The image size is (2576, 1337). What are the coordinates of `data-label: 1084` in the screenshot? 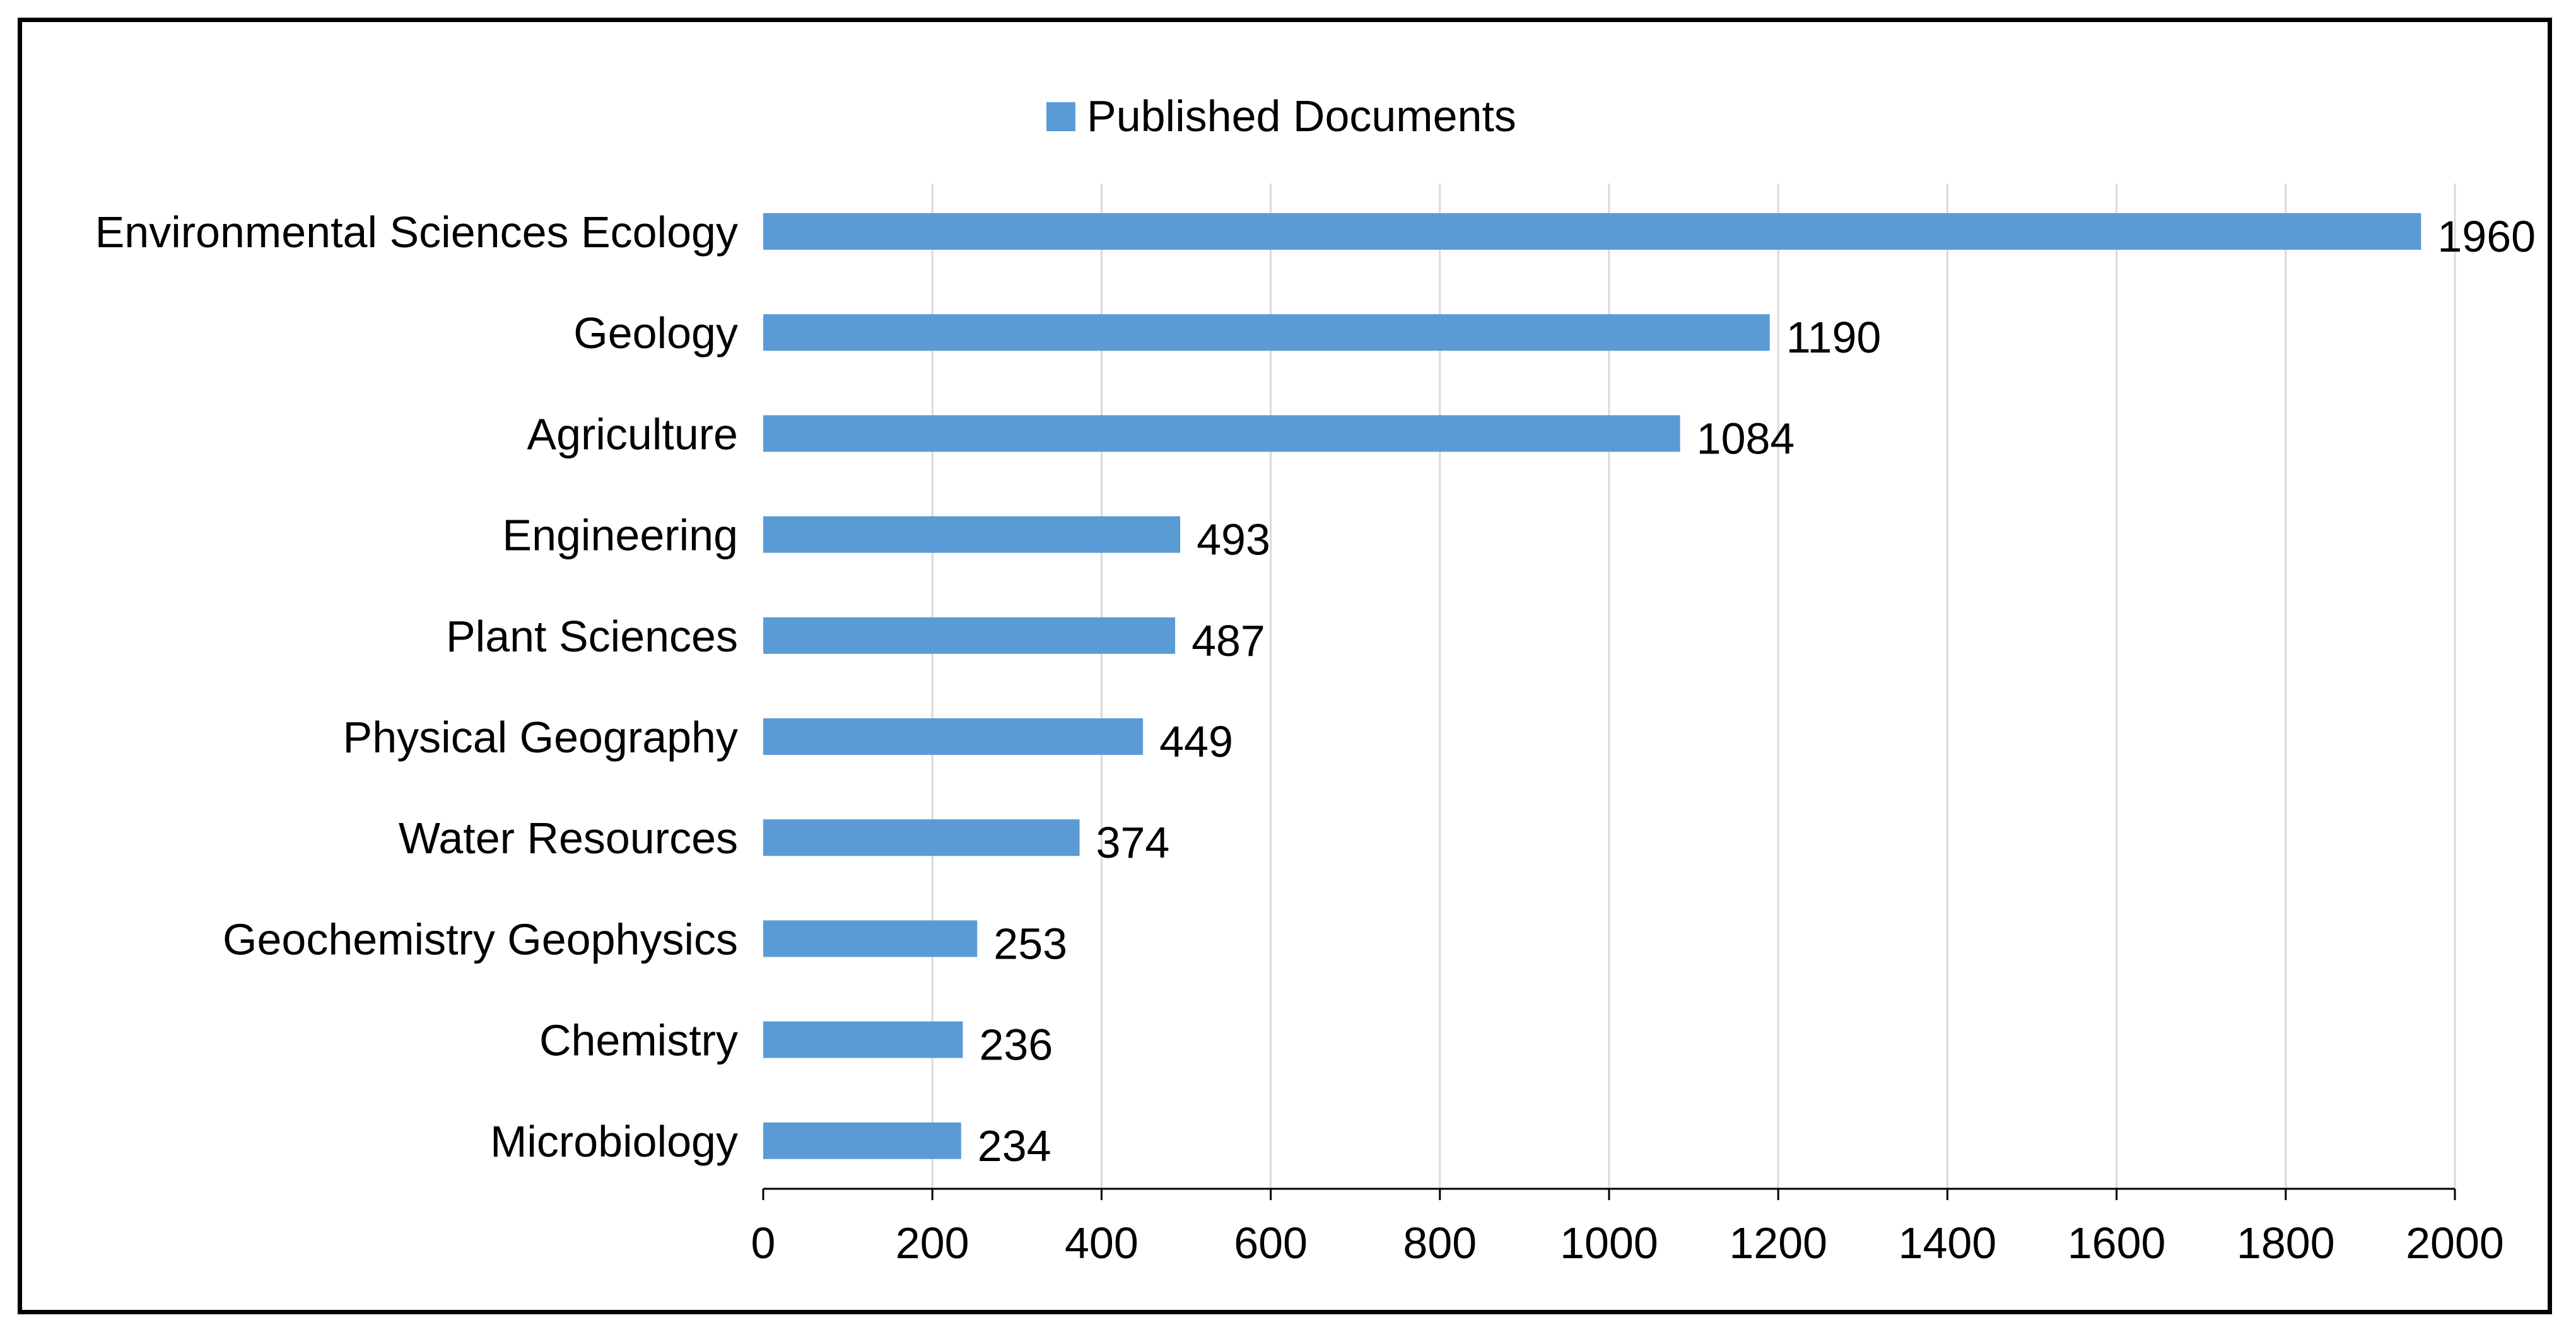 It's located at (1746, 438).